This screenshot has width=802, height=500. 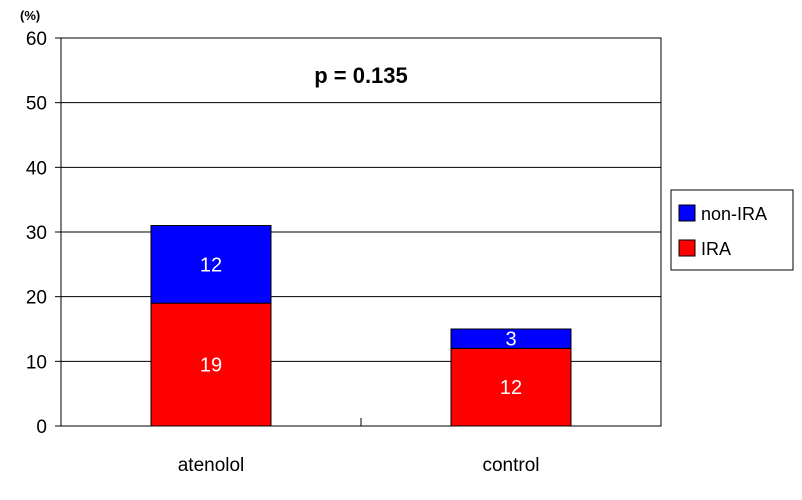 What do you see at coordinates (36, 362) in the screenshot?
I see `y-tick-label: 10` at bounding box center [36, 362].